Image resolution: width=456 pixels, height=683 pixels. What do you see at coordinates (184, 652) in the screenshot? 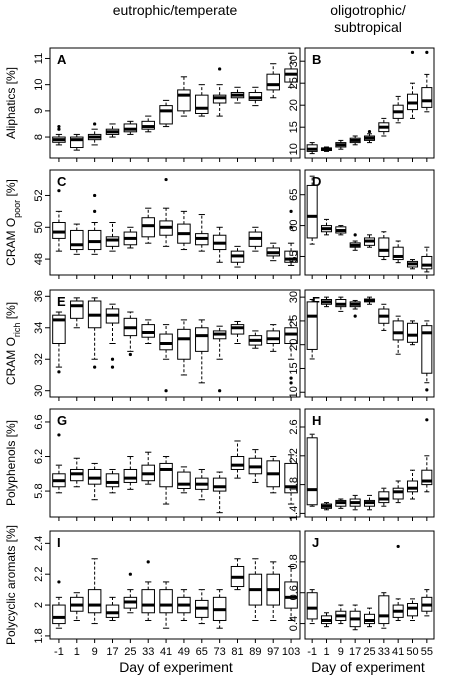
I see `x-tick-label: 49` at bounding box center [184, 652].